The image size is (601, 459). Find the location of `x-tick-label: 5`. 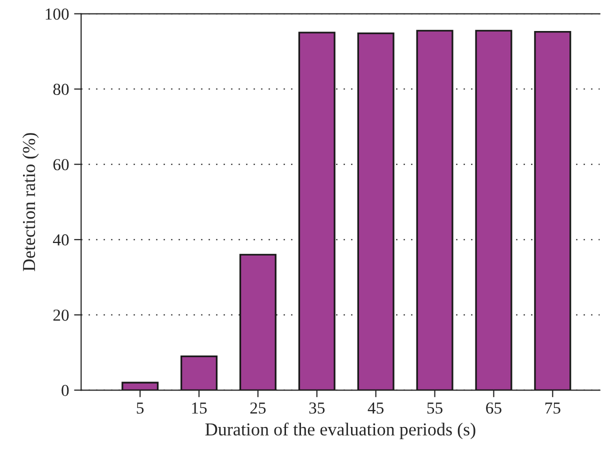

x-tick-label: 5 is located at coordinates (140, 408).